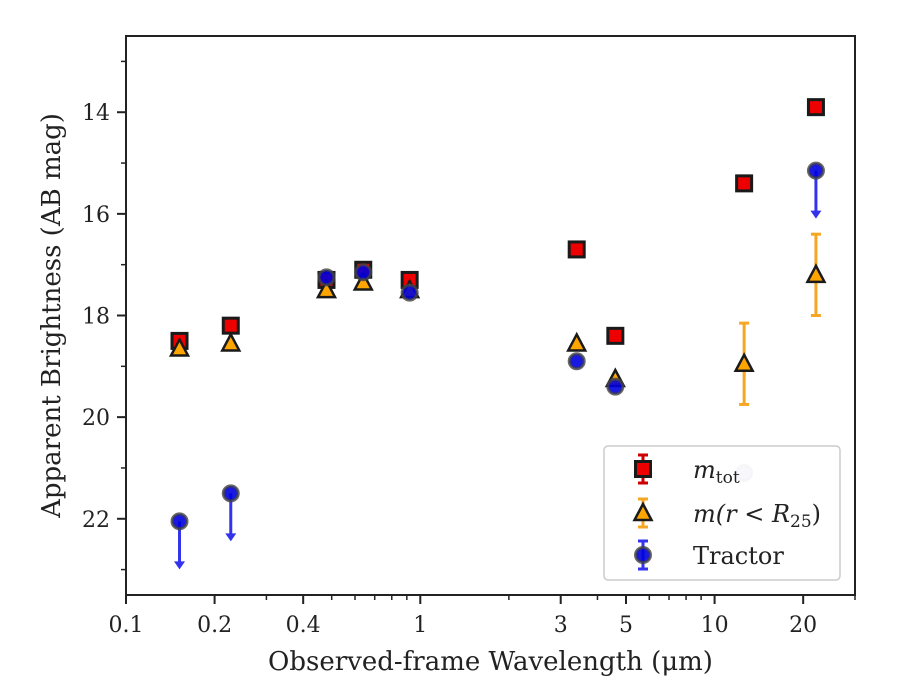 This screenshot has width=900, height=700. I want to click on legend-marker-triangle, so click(643, 511).